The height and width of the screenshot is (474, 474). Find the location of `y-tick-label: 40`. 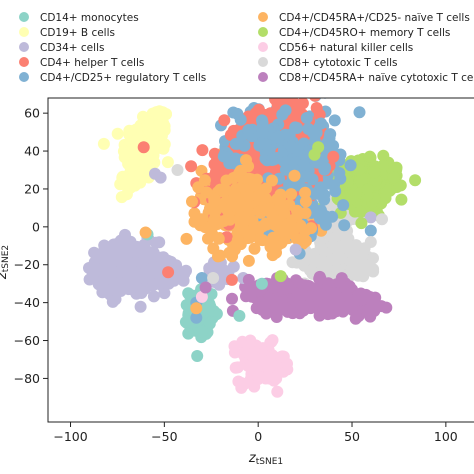

y-tick-label: 40 is located at coordinates (32, 151).